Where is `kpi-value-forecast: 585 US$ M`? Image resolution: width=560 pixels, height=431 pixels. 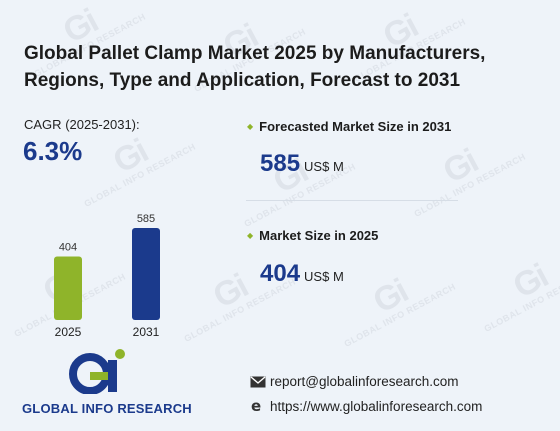
kpi-value-forecast: 585 US$ M is located at coordinates (302, 163).